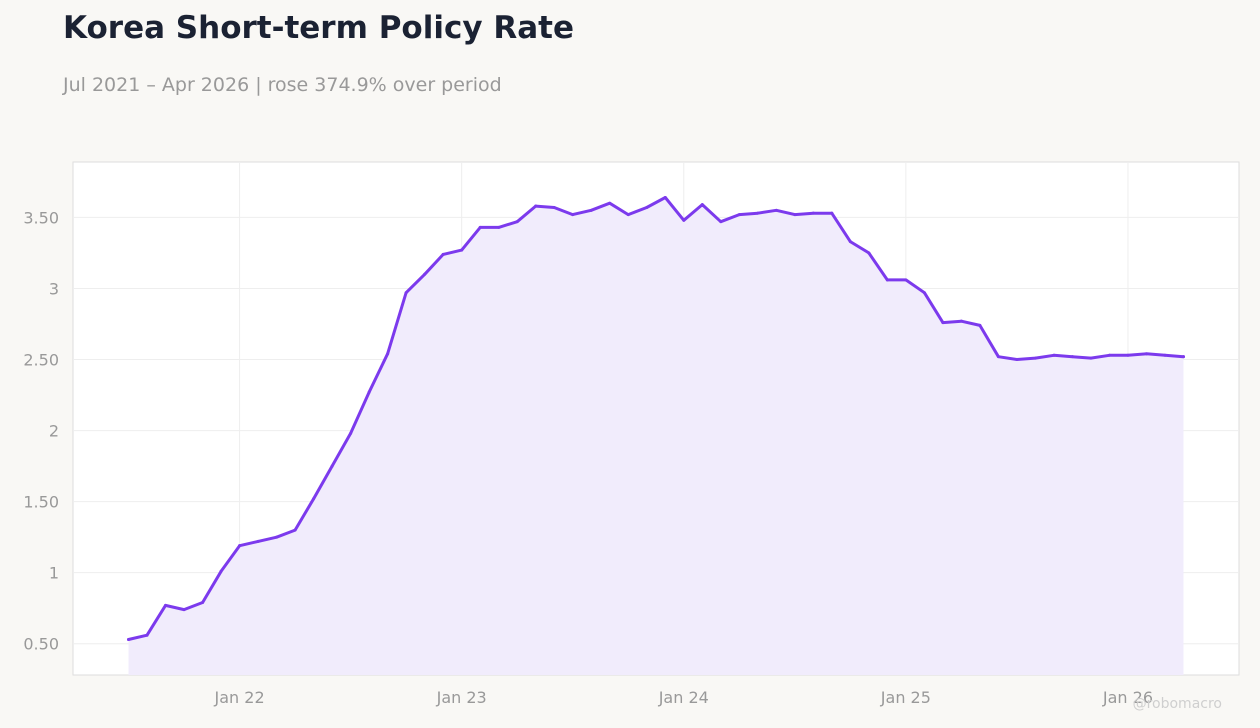 This screenshot has width=1260, height=728. What do you see at coordinates (41, 502) in the screenshot?
I see `y-tick-label: 1.50` at bounding box center [41, 502].